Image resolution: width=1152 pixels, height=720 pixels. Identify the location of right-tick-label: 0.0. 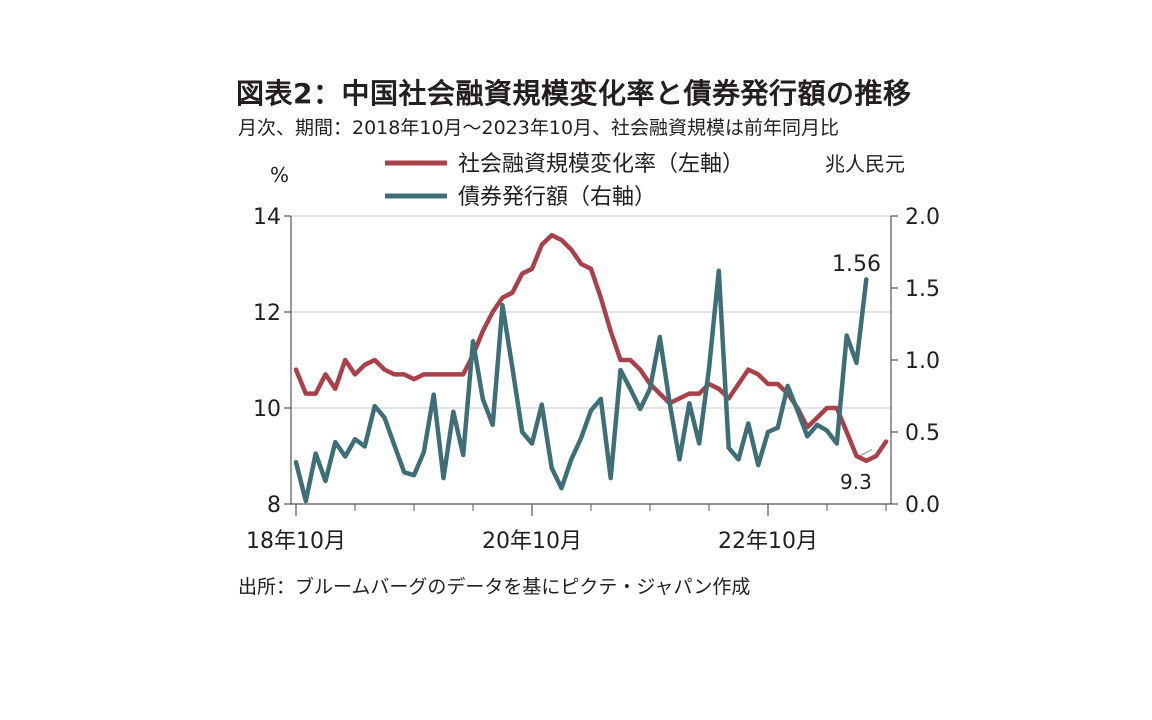
(922, 505).